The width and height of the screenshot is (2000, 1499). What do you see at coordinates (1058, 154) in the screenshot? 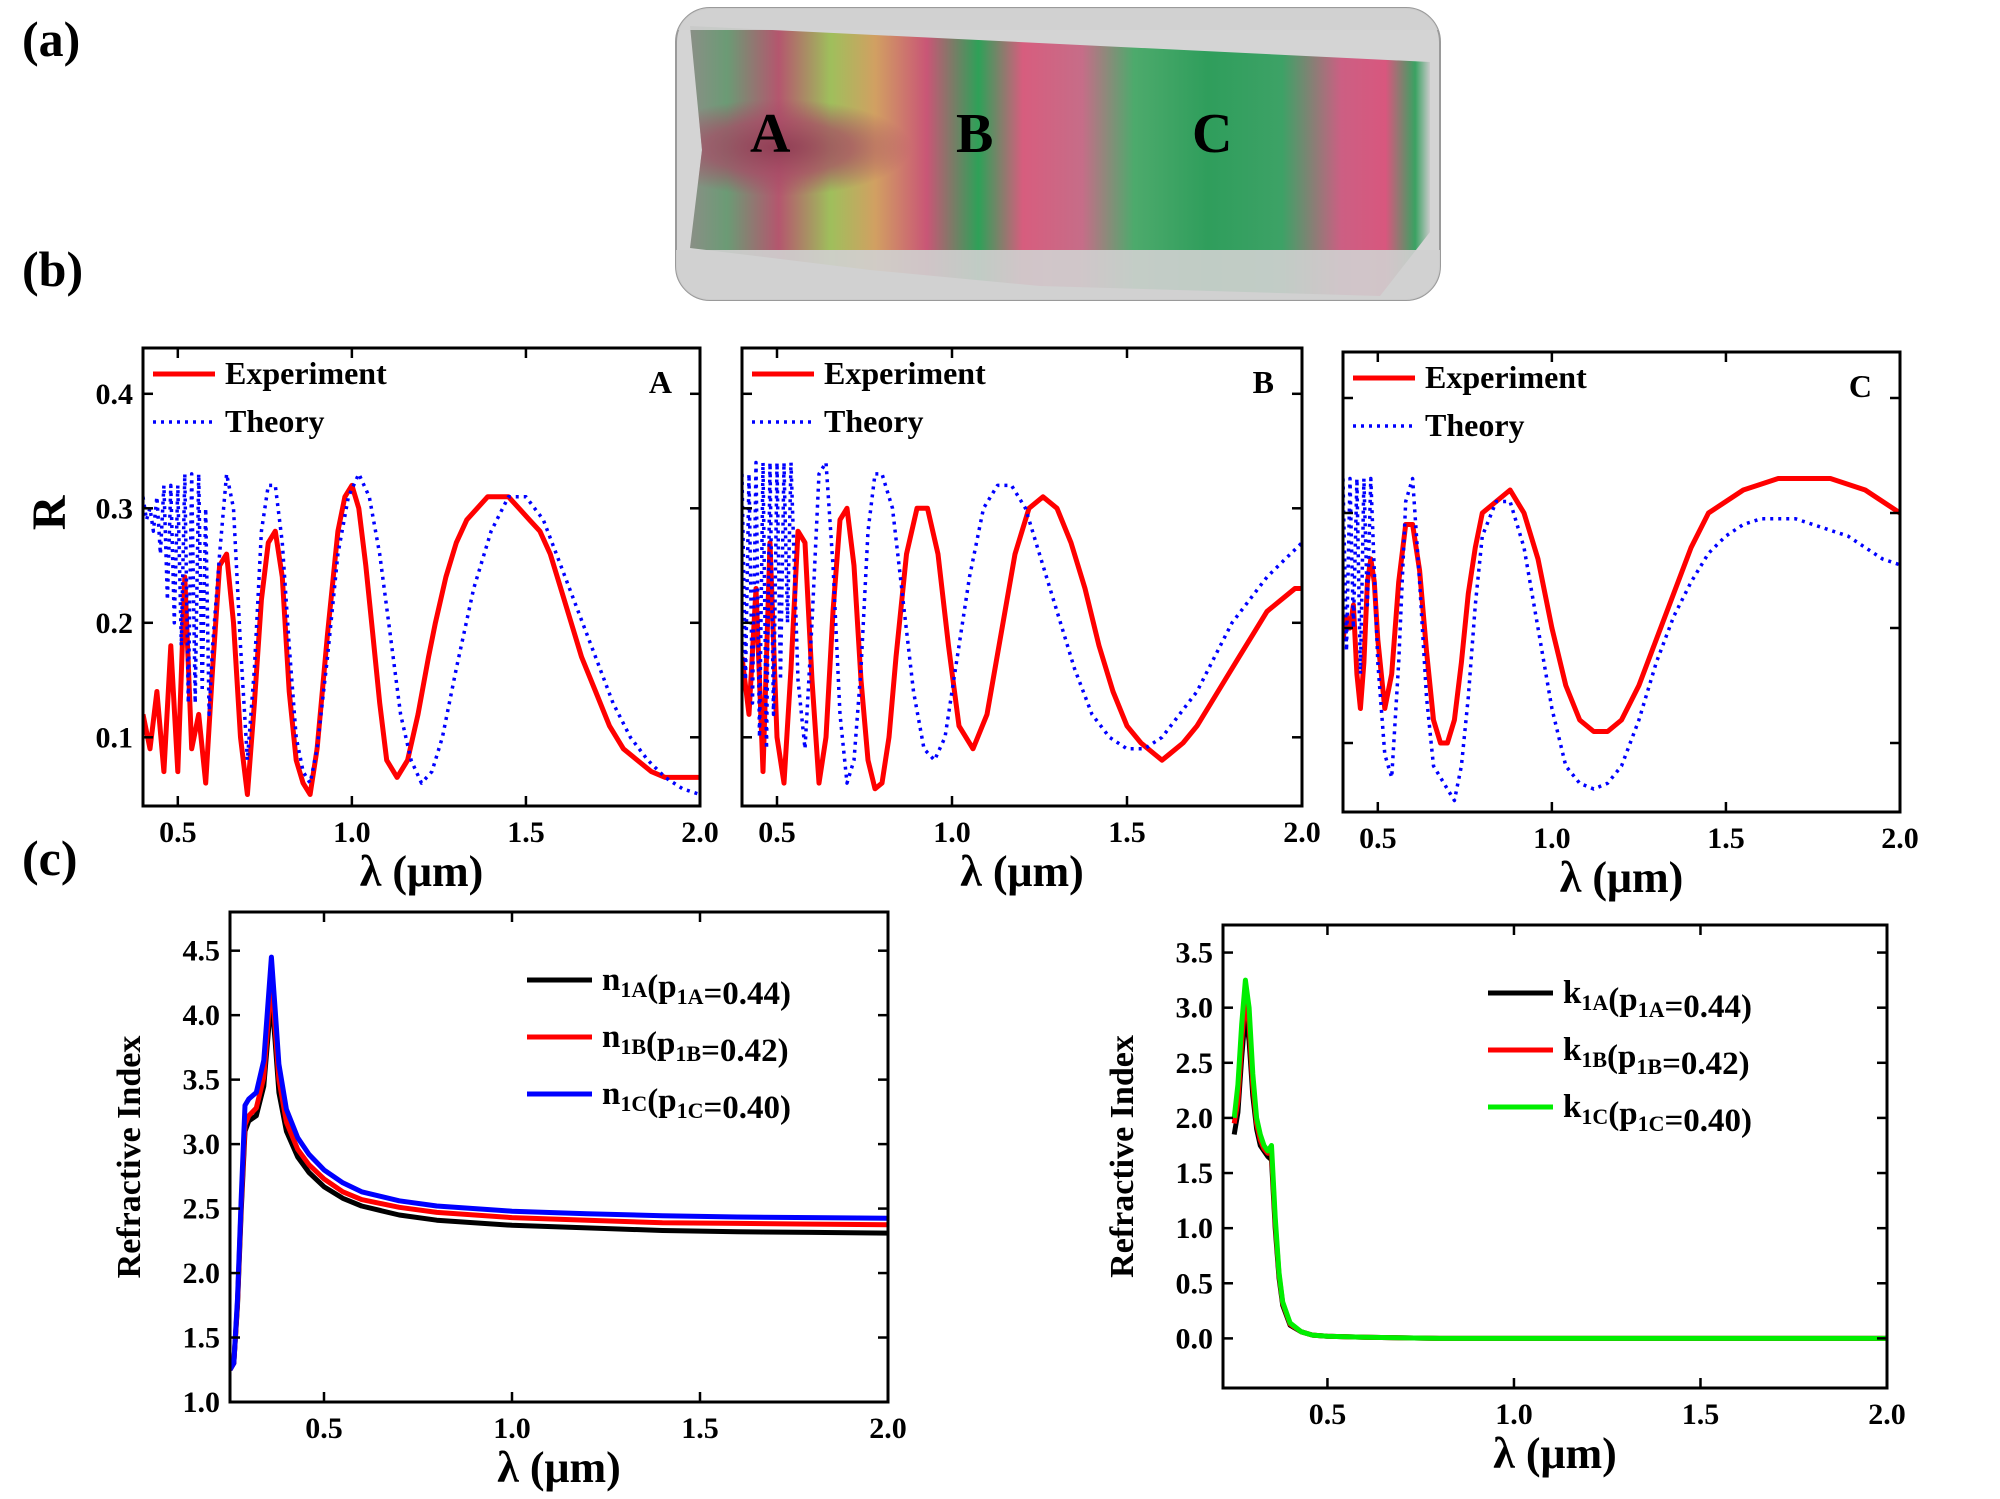
I see `sample-photo: A B C` at bounding box center [1058, 154].